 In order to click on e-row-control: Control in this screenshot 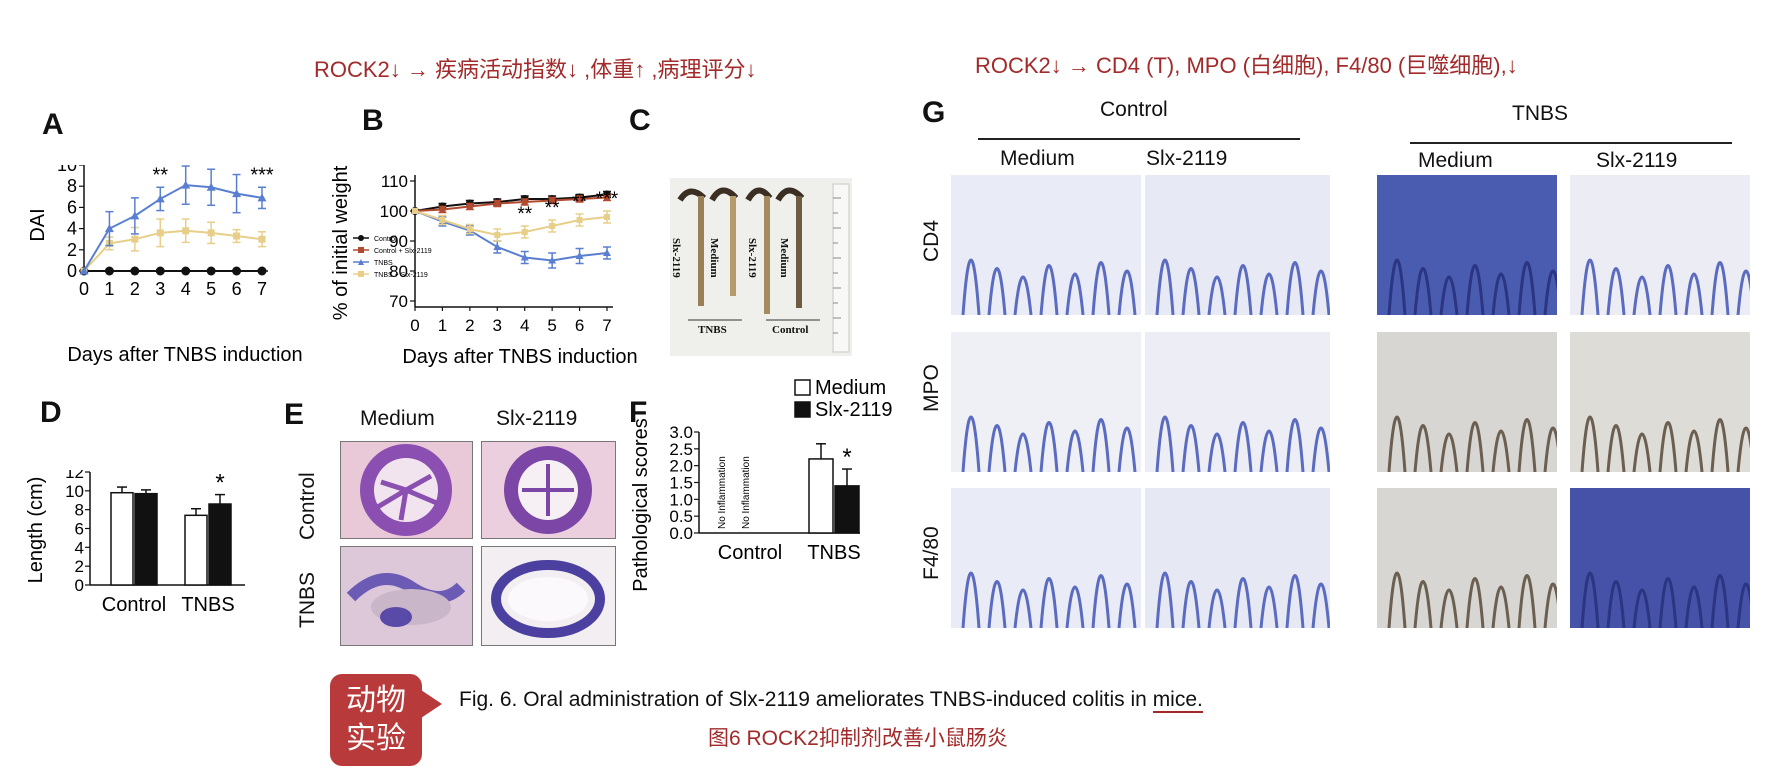, I will do `click(307, 506)`.